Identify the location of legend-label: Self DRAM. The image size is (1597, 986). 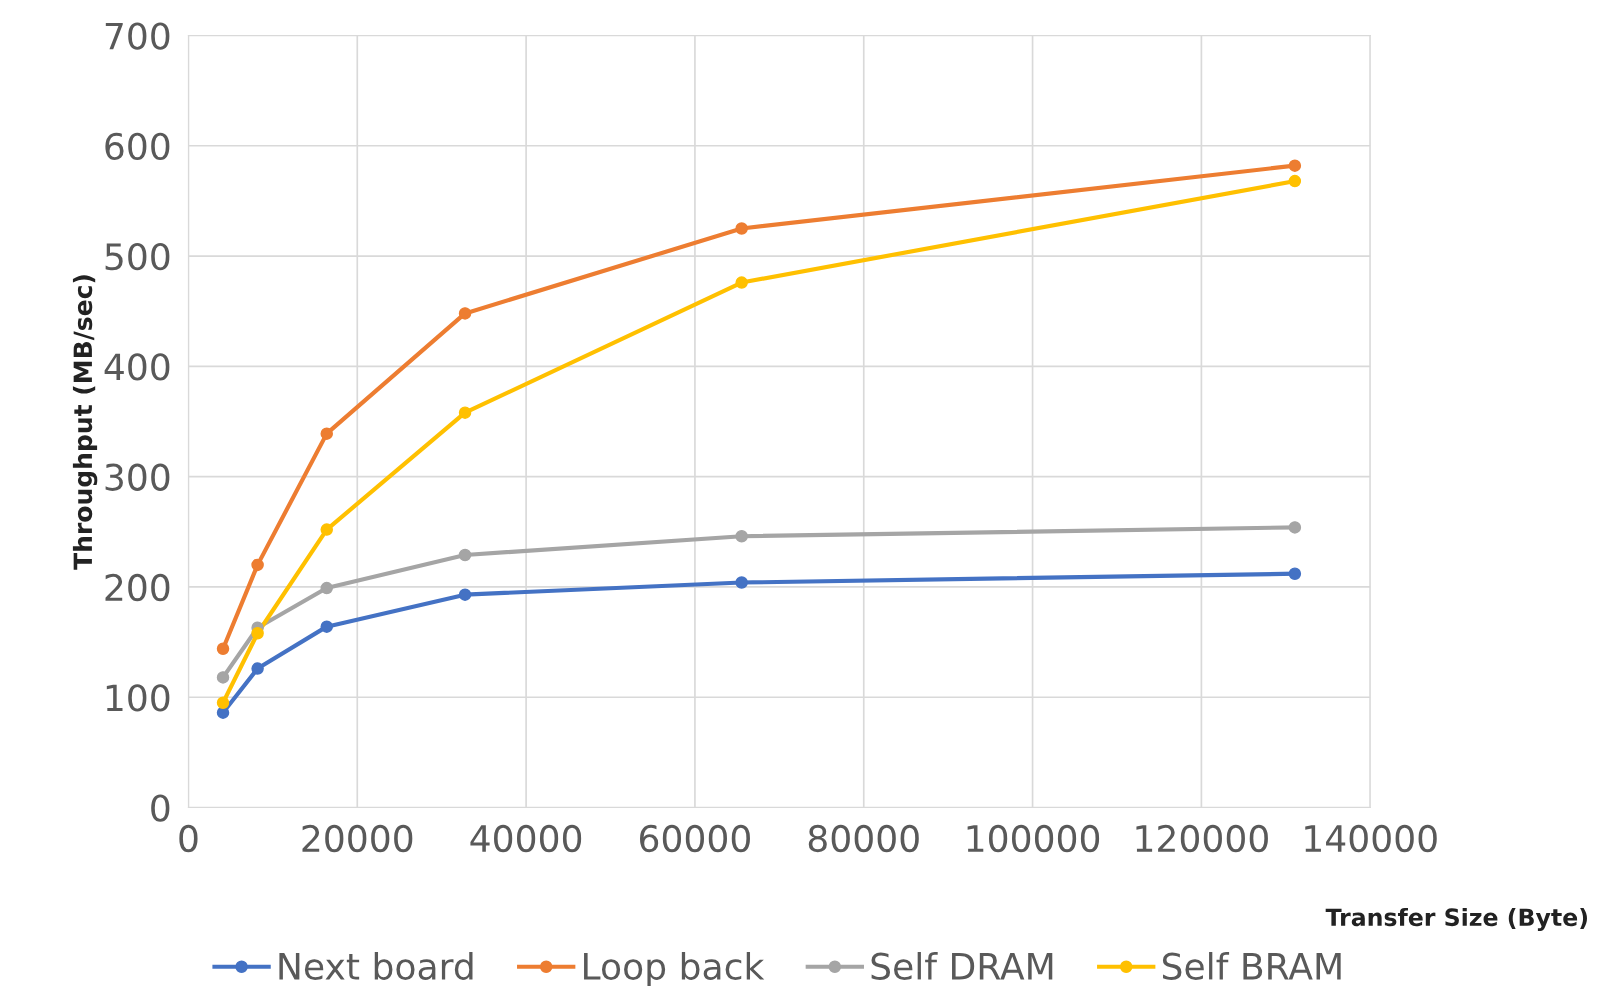
(962, 965).